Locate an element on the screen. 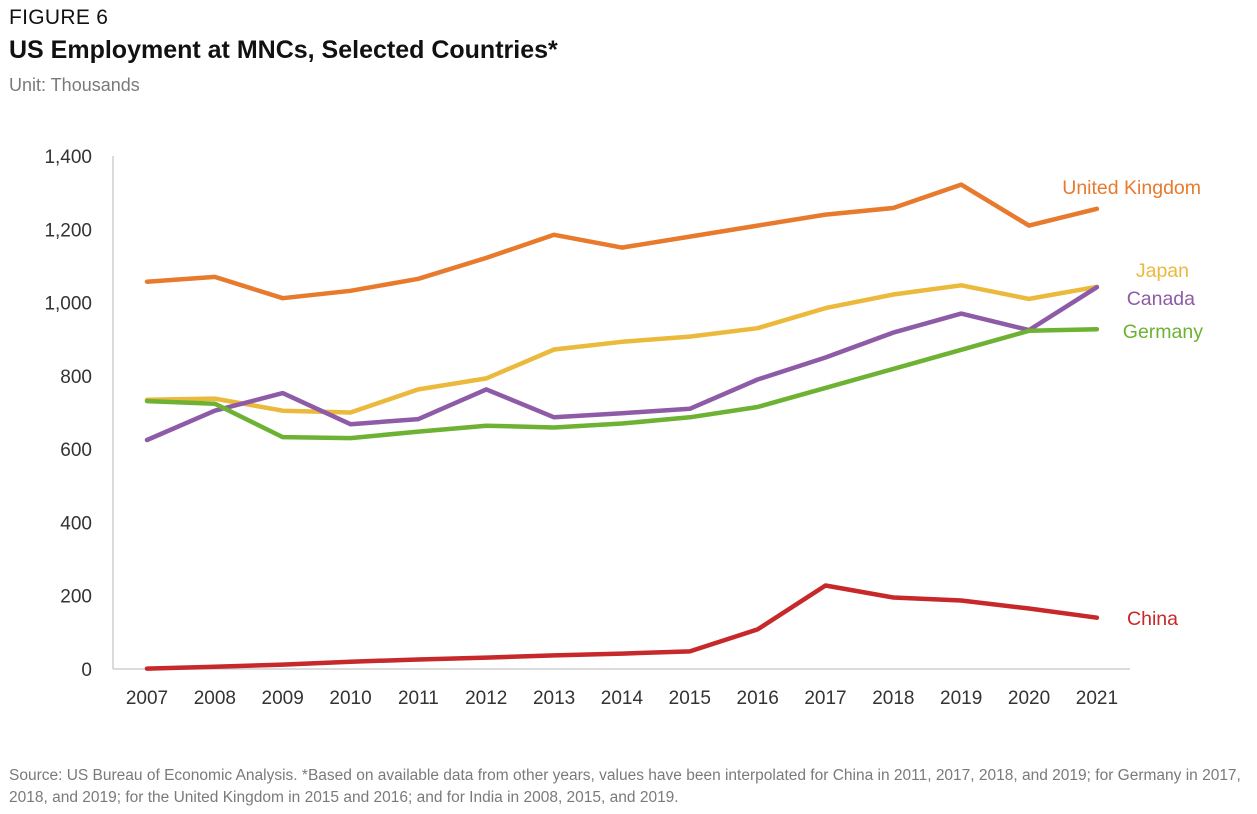  series-line-canada is located at coordinates (622, 363).